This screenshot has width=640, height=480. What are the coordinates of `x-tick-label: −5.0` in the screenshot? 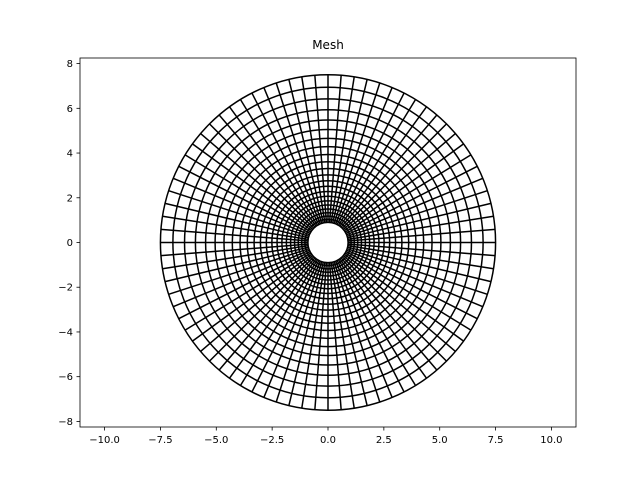 It's located at (216, 440).